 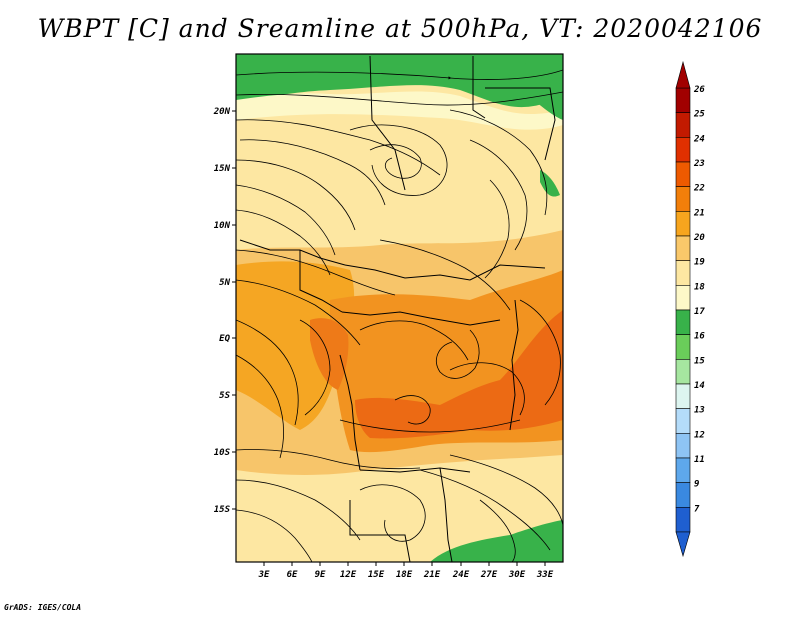 What do you see at coordinates (517, 575) in the screenshot?
I see `lon-label: 30E` at bounding box center [517, 575].